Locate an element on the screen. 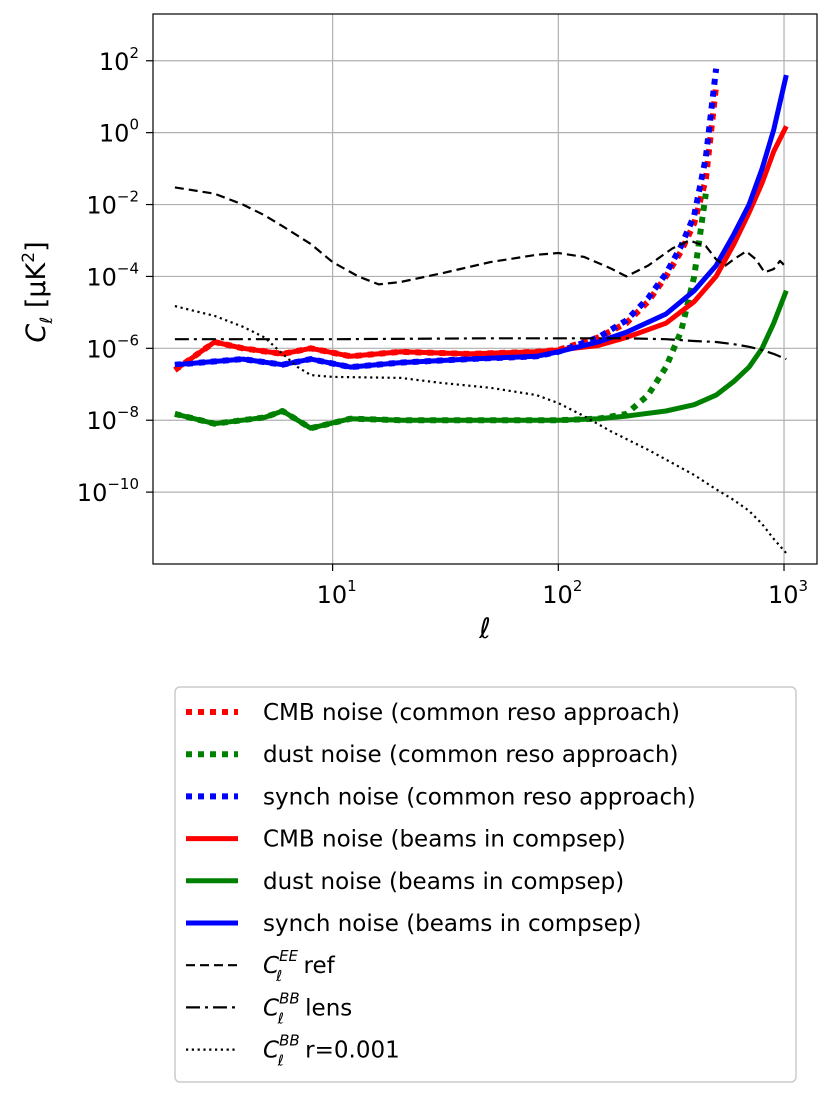 Image resolution: width=831 pixels, height=1097 pixels. y-tick-label: 10⁻⁴ is located at coordinates (112, 275).